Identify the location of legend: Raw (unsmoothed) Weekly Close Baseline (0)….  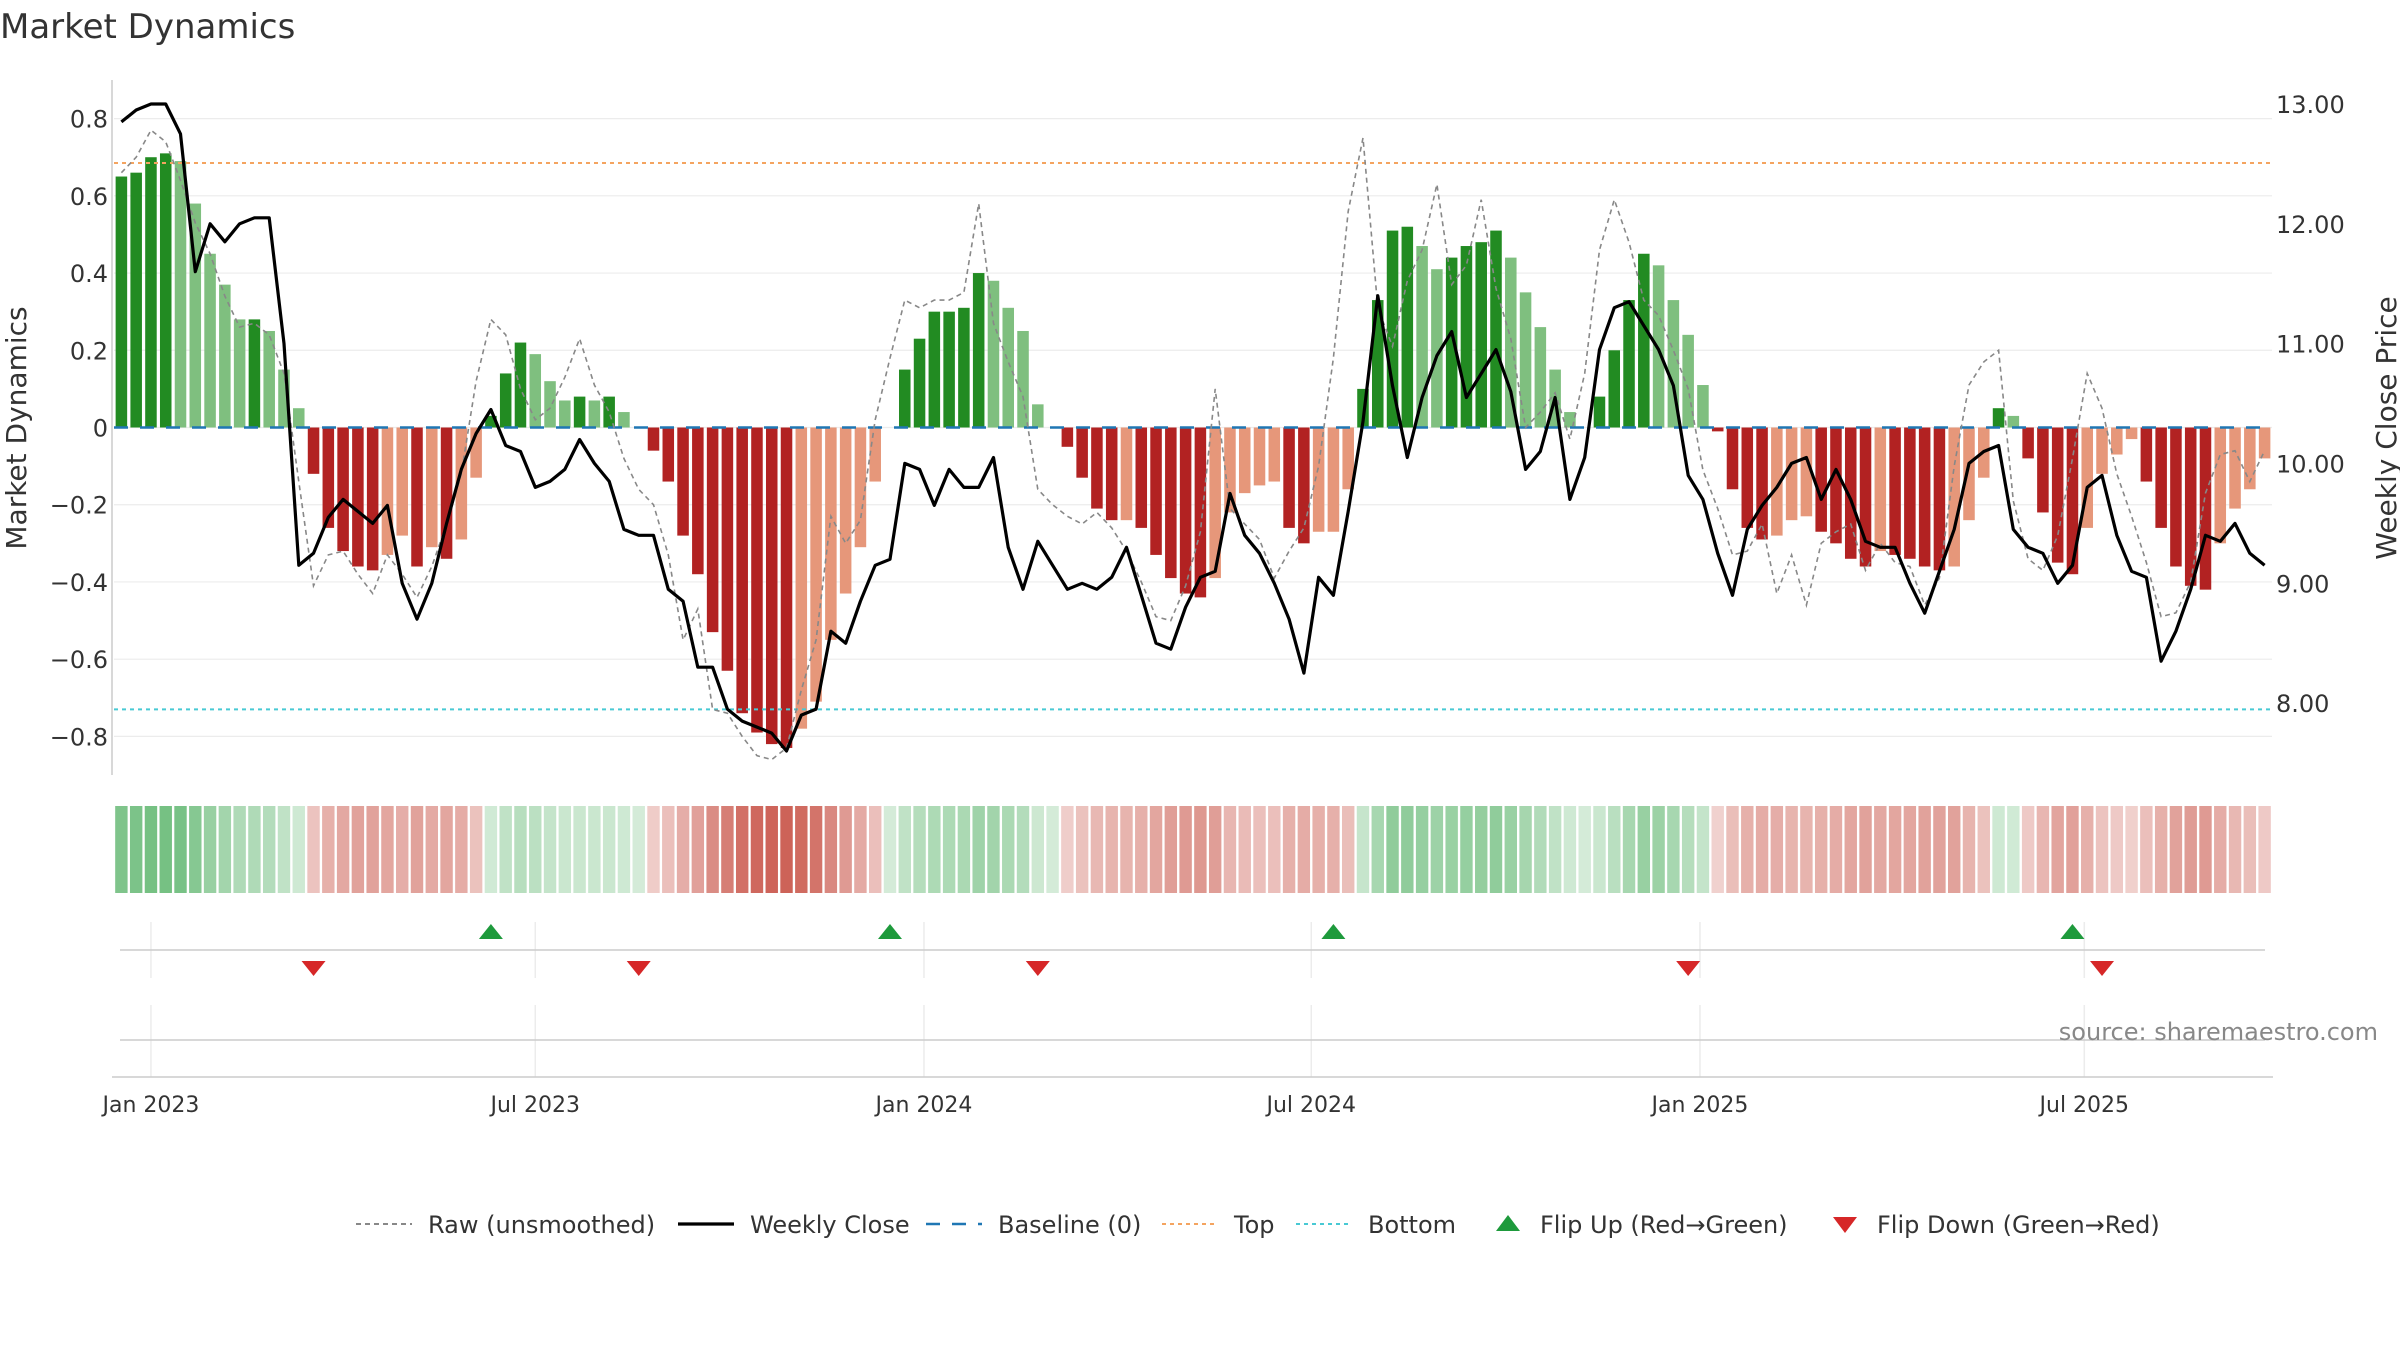
(1258, 1225).